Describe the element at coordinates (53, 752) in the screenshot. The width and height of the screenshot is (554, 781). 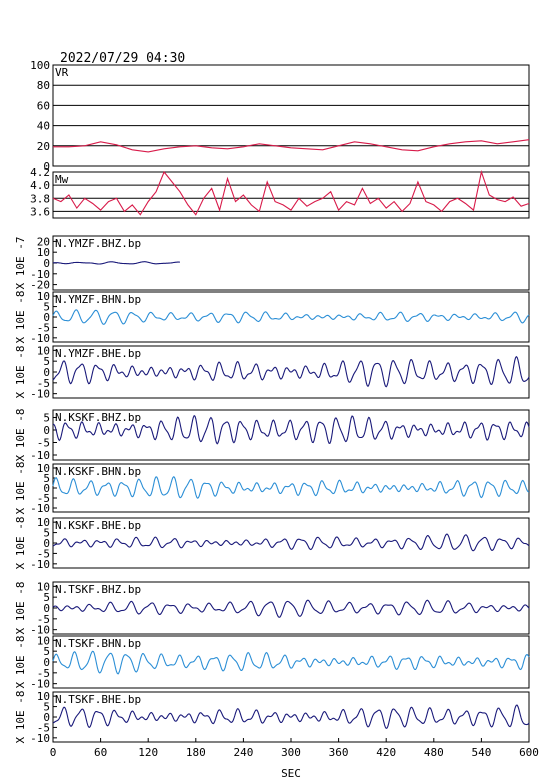
I see `x-tick-label: 0` at that location.